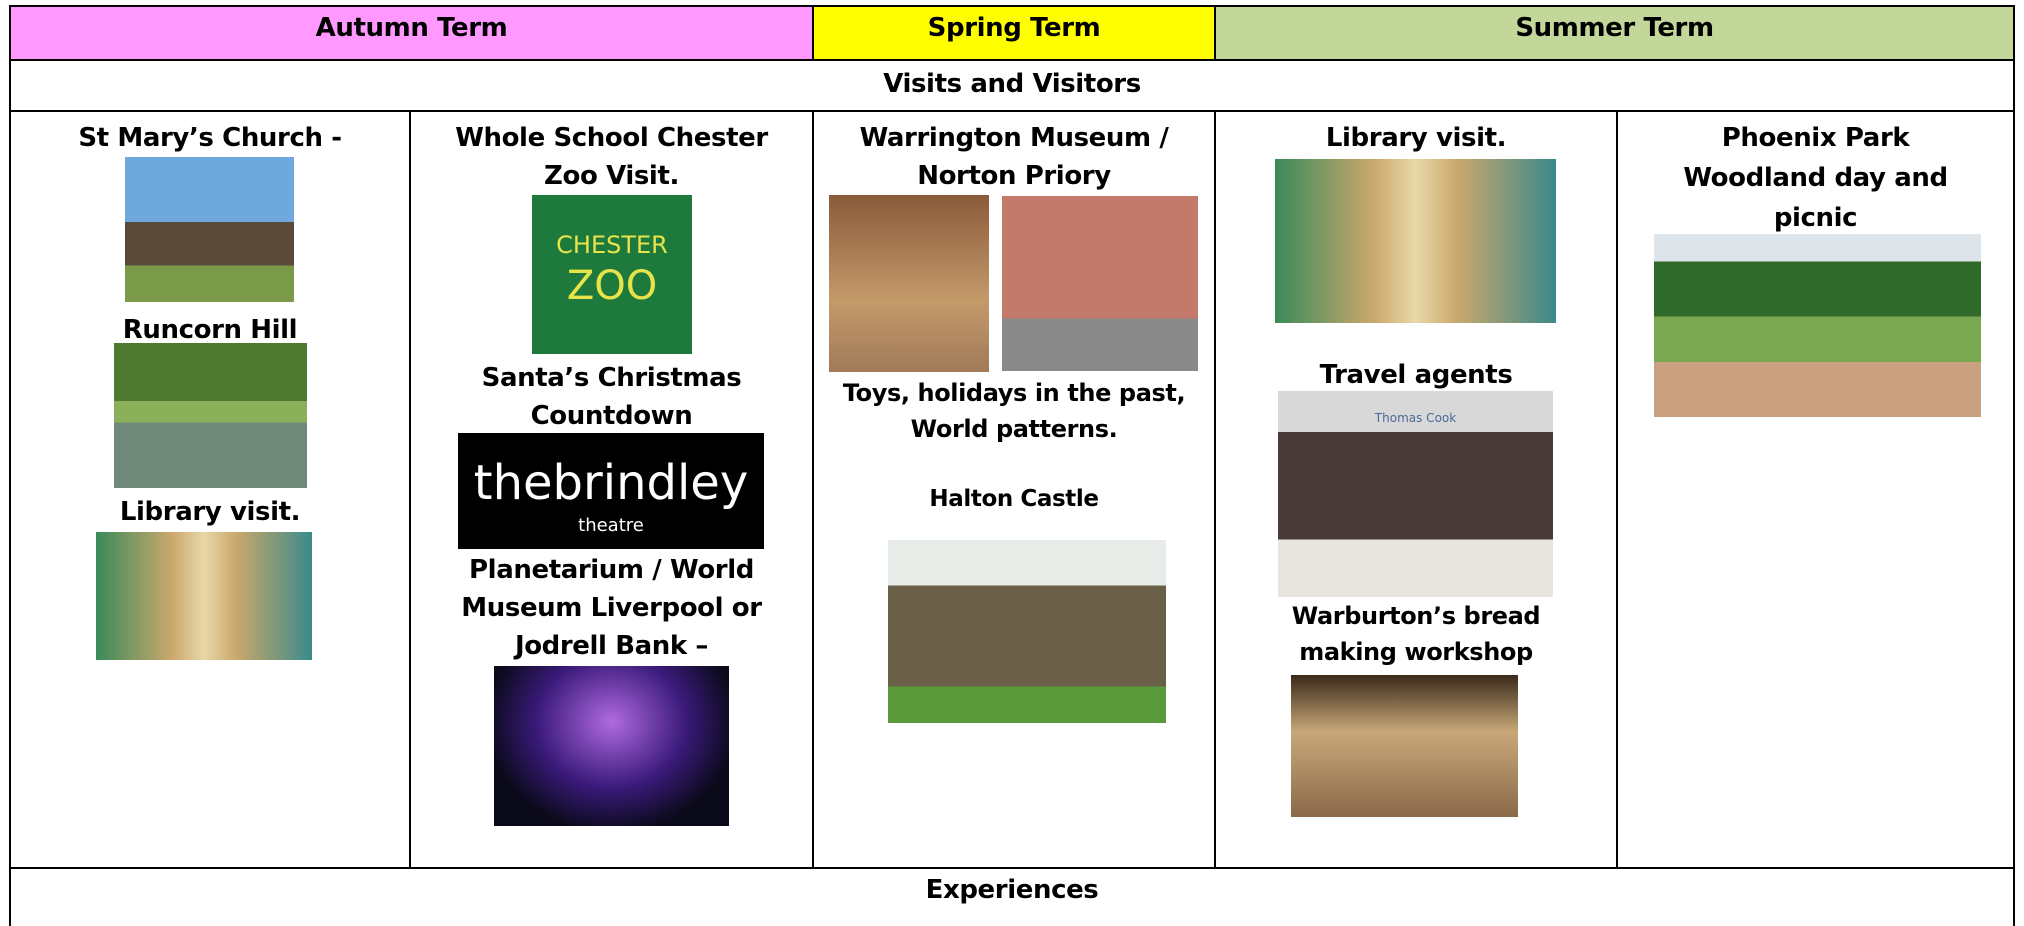 The image size is (2024, 926). I want to click on visit-title: Countdown, so click(611, 416).